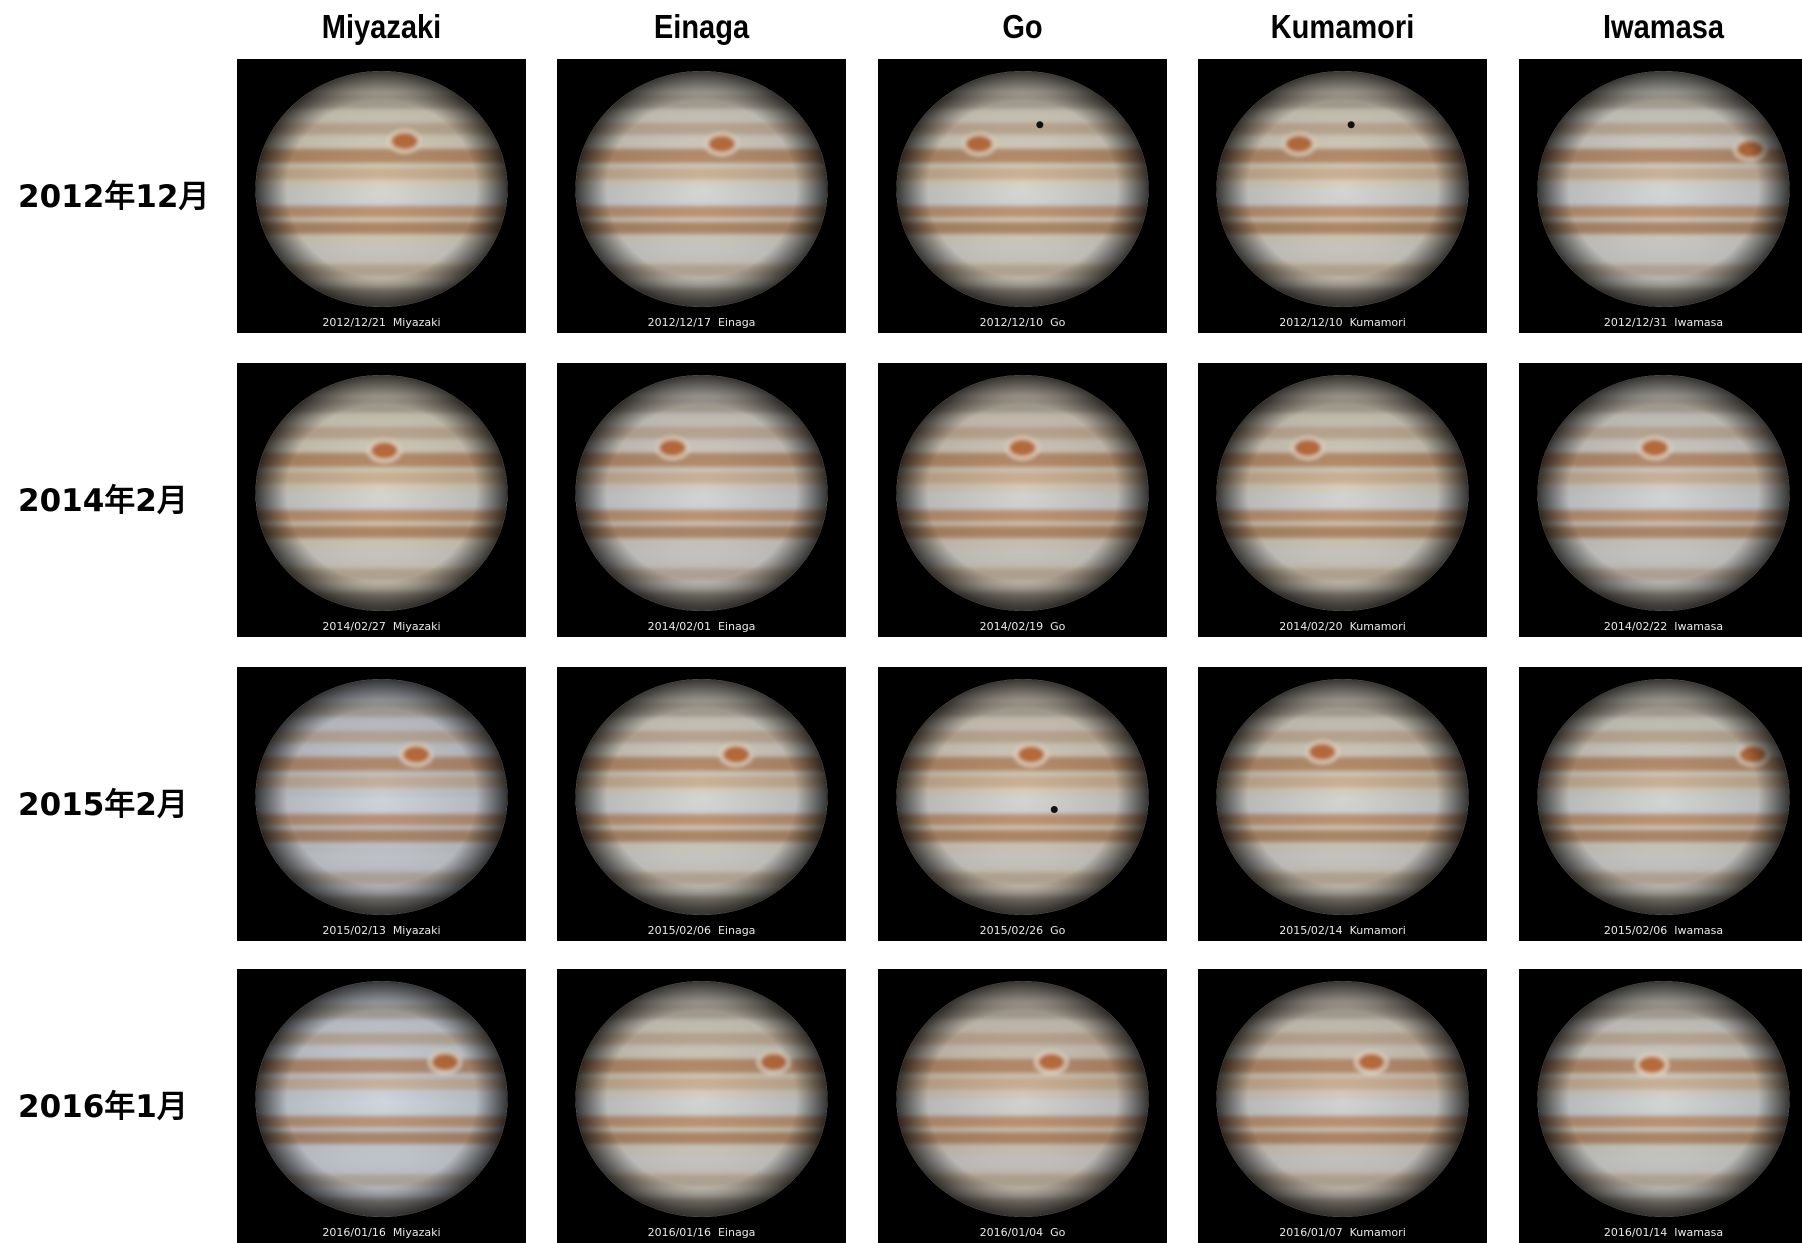 The height and width of the screenshot is (1243, 1802). What do you see at coordinates (701, 26) in the screenshot?
I see `column-header-einaga: Einaga` at bounding box center [701, 26].